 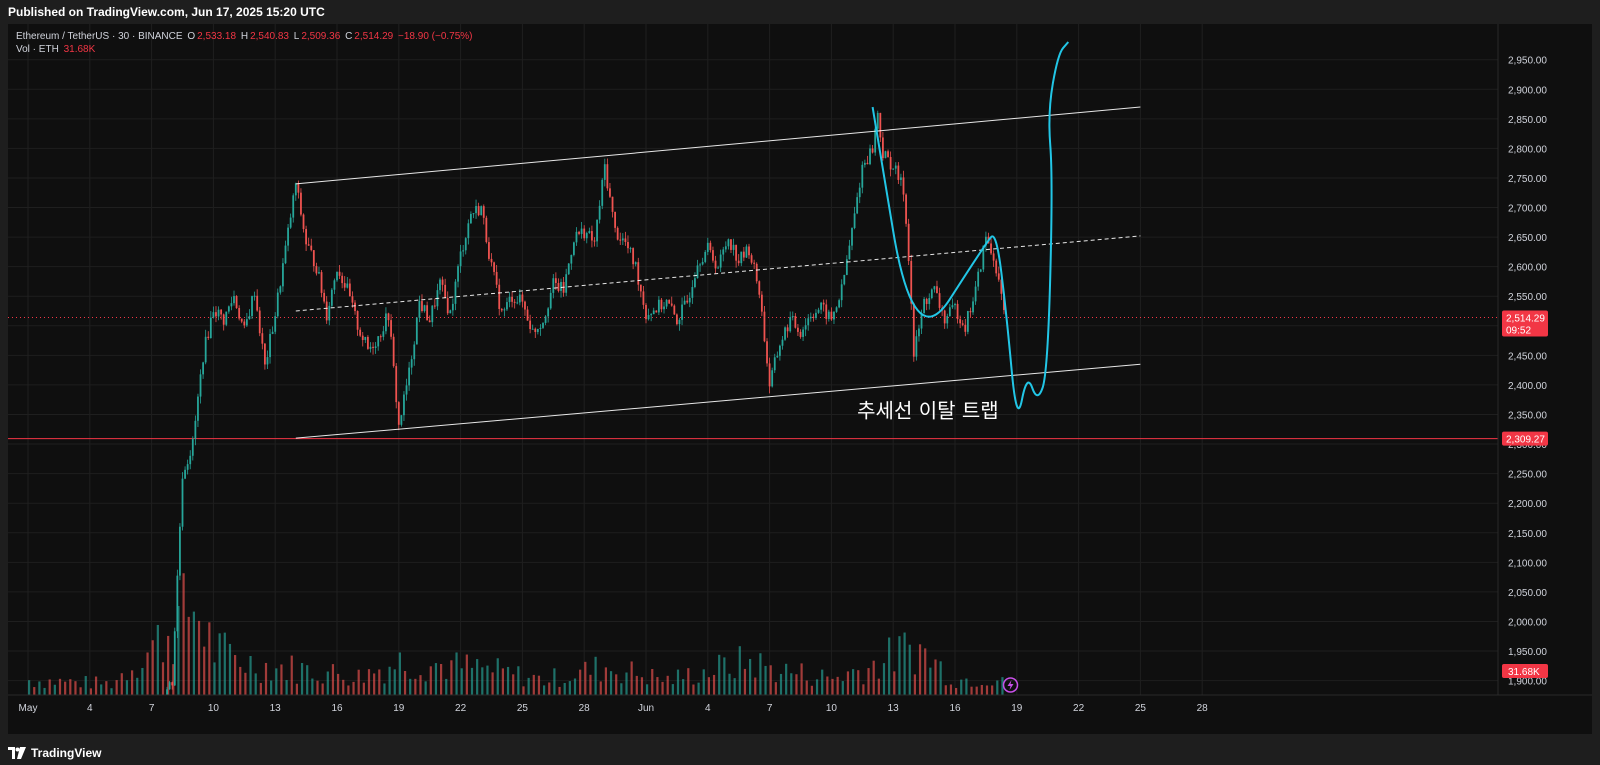 I want to click on channel-mid-line, so click(x=718, y=273).